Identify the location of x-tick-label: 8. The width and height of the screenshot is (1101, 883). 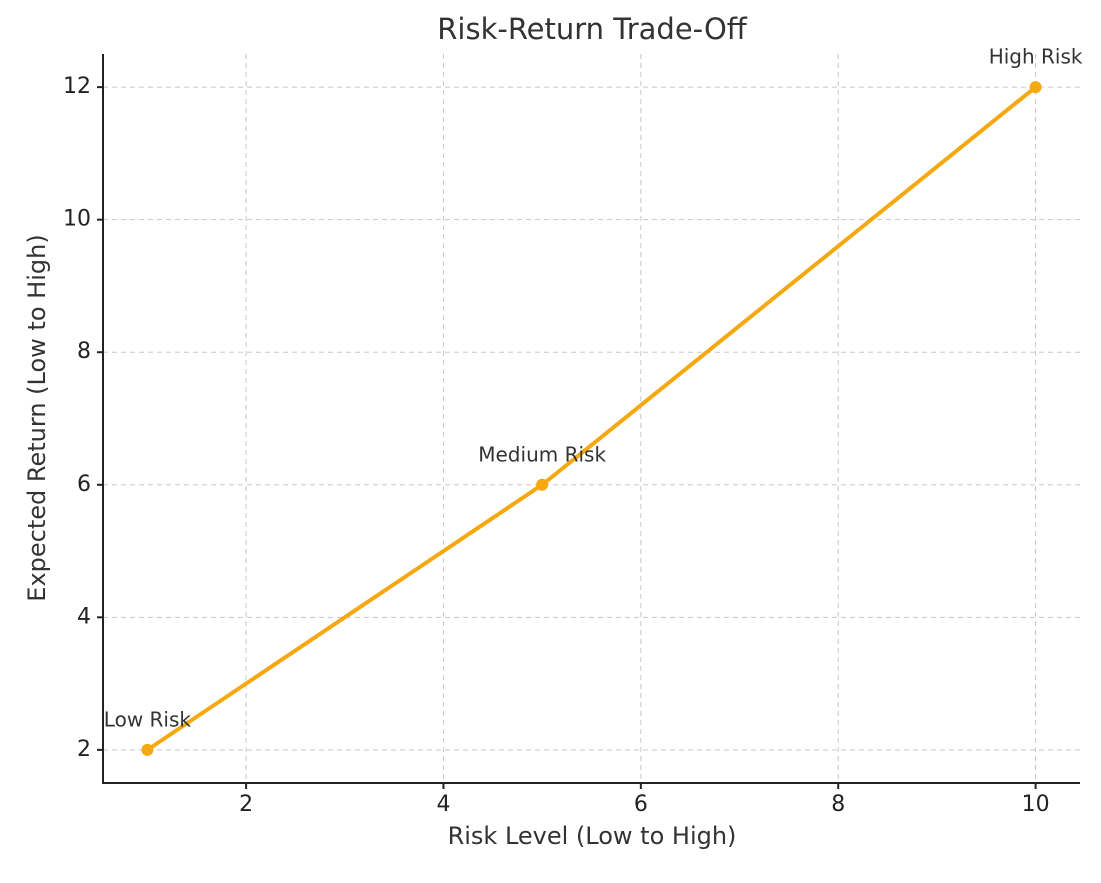
(838, 804).